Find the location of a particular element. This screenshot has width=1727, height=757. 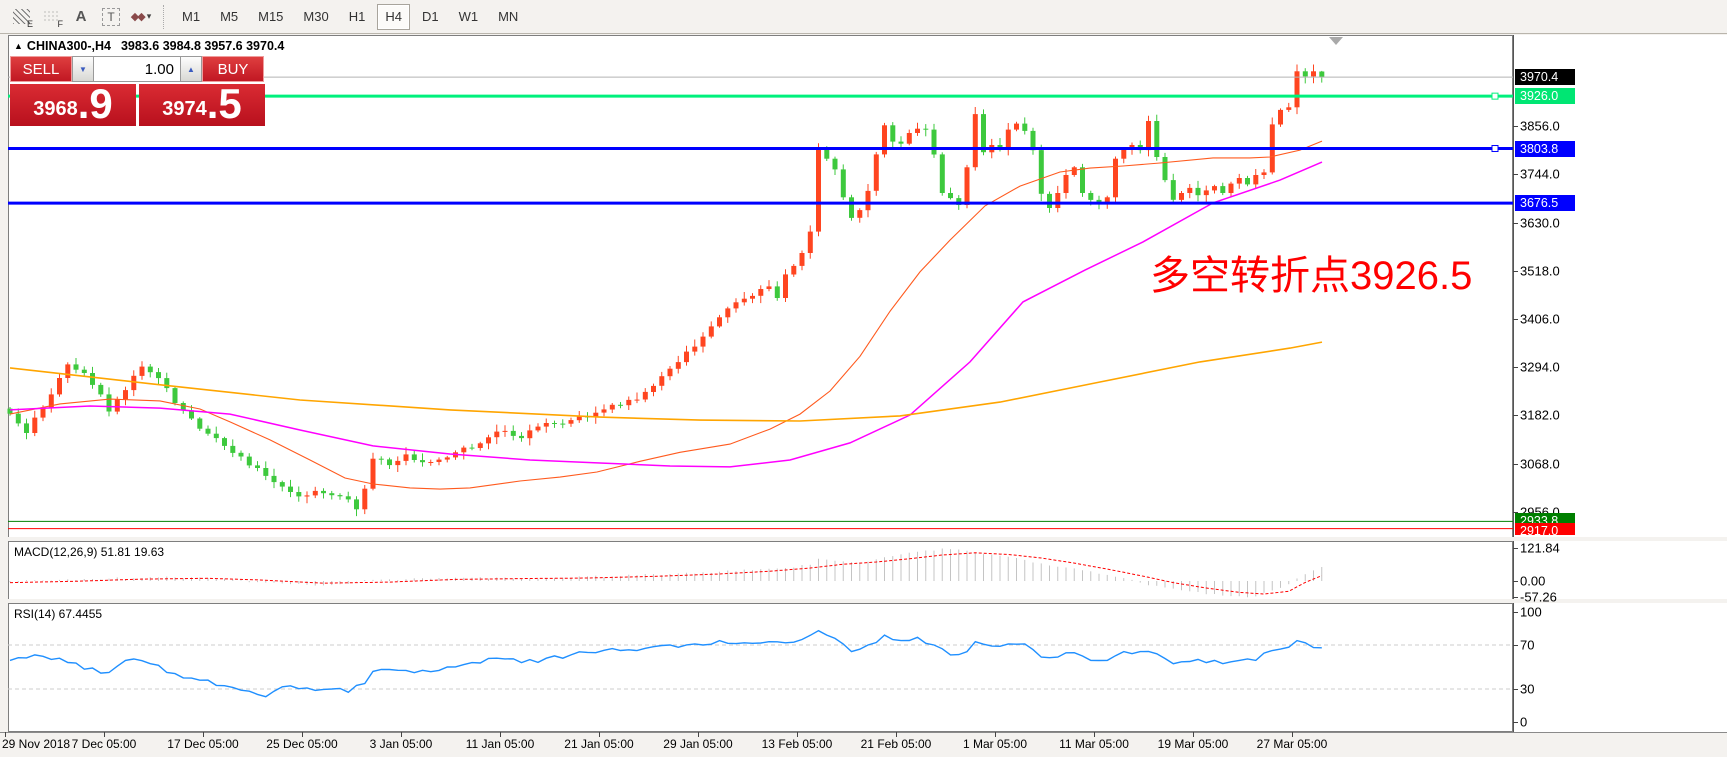

volume-increase-button: ▲ is located at coordinates (191, 69).